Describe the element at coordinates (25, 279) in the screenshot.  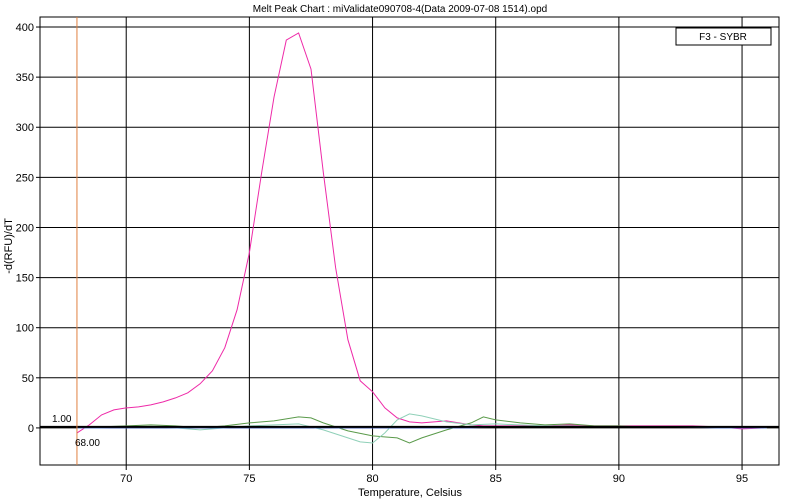
I see `y-tick-label: 150` at that location.